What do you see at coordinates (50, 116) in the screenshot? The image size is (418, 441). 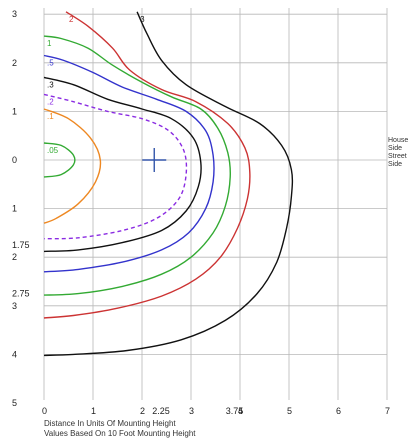 I see `contour-label: .1` at bounding box center [50, 116].